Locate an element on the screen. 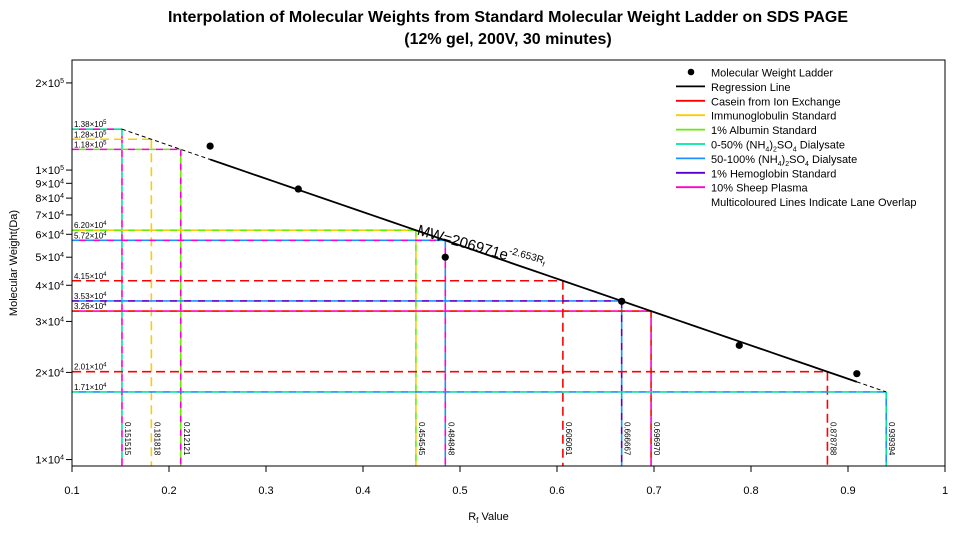 Image resolution: width=960 pixels, height=540 pixels. y-tick-label: 8×104 is located at coordinates (49, 199).